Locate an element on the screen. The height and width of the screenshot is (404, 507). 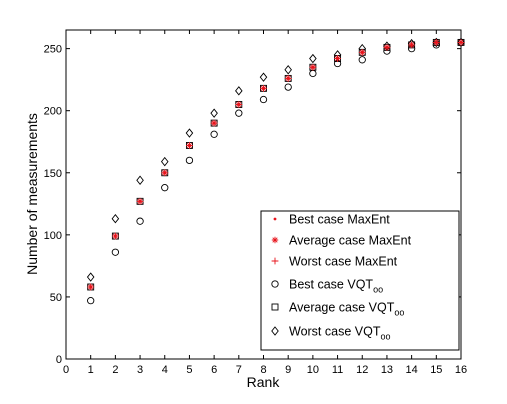
x-tick-label: 11 is located at coordinates (337, 370).